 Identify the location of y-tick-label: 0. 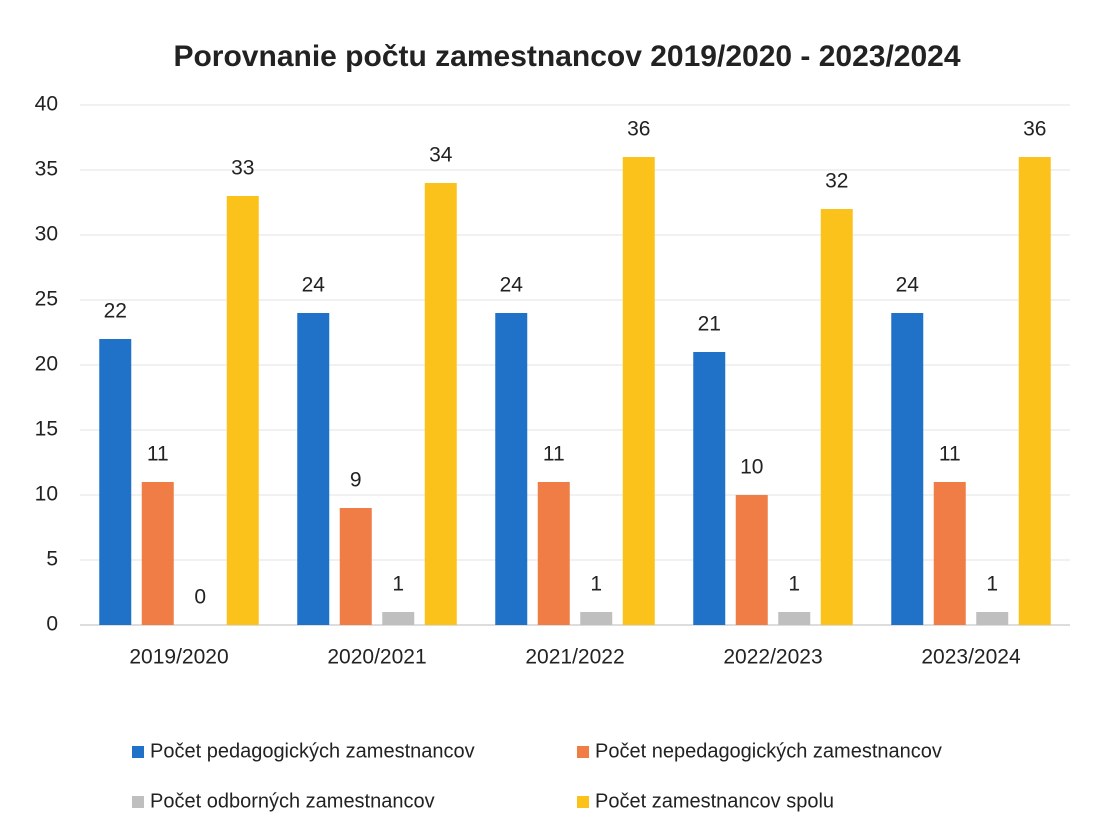
(52, 624).